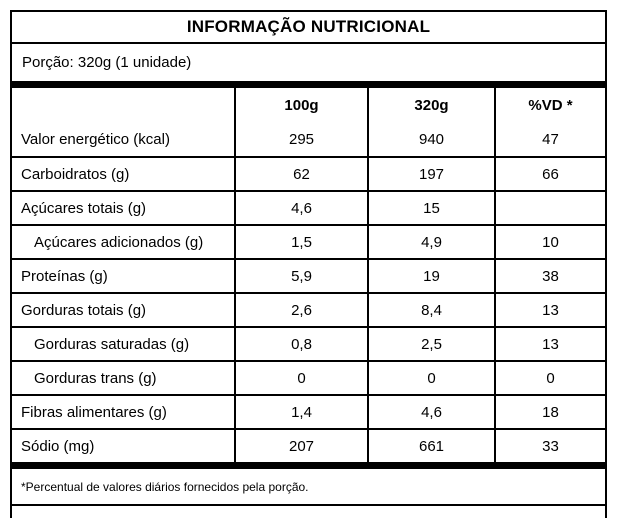  What do you see at coordinates (549, 105) in the screenshot?
I see `column-header-vd: %VD *` at bounding box center [549, 105].